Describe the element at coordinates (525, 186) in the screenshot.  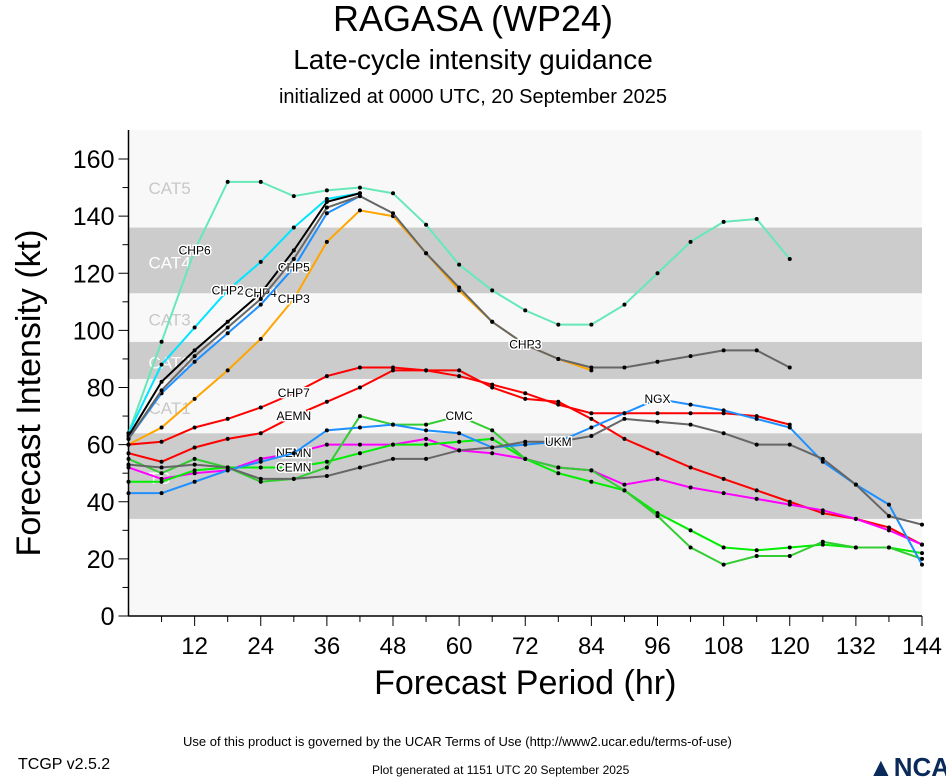
I see `band-cat5` at that location.